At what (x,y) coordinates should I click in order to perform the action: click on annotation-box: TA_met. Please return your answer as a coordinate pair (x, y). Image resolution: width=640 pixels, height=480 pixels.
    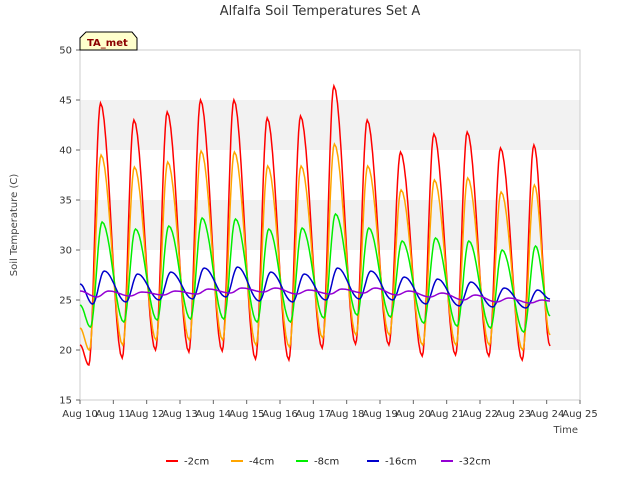
    Looking at the image, I should click on (108, 41).